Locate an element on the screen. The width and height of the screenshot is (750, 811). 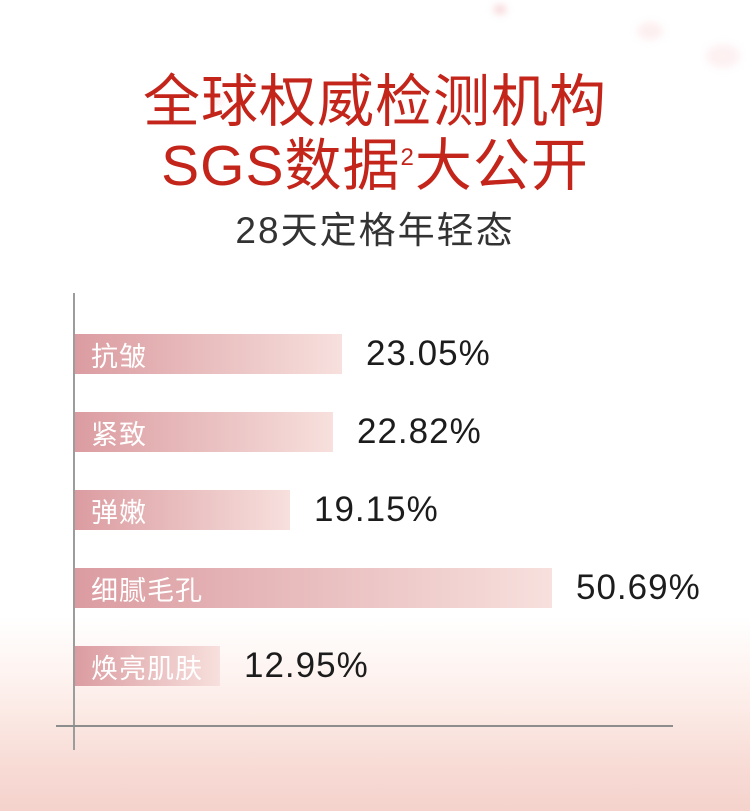
bar-row-pores: 细腻毛孔 50.69% is located at coordinates (388, 588).